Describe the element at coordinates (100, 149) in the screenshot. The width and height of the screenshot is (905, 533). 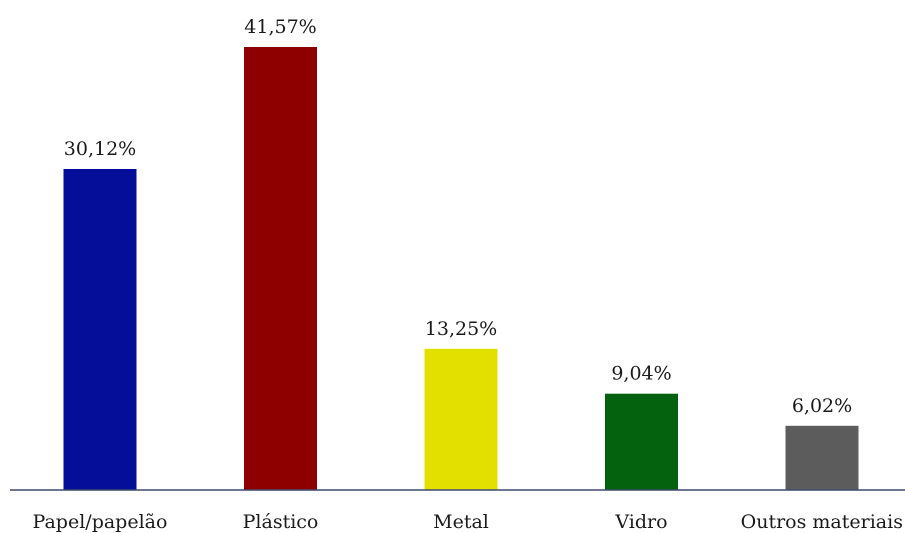
I see `value-label-0: 30,12%` at that location.